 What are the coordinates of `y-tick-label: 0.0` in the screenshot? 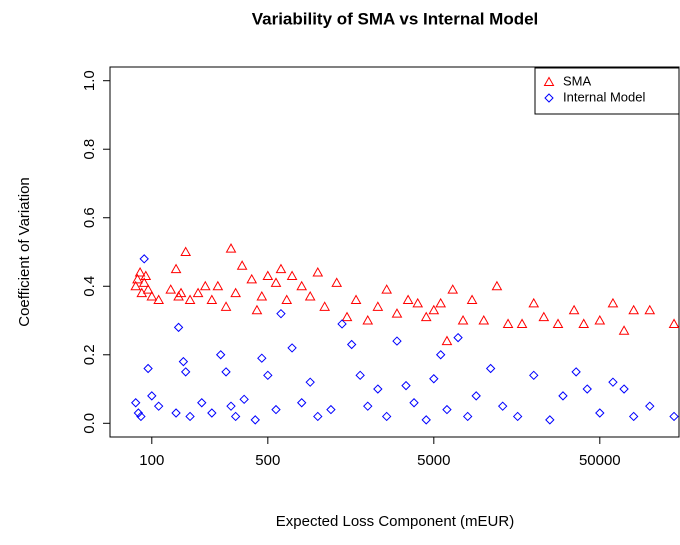 It's located at (89, 423).